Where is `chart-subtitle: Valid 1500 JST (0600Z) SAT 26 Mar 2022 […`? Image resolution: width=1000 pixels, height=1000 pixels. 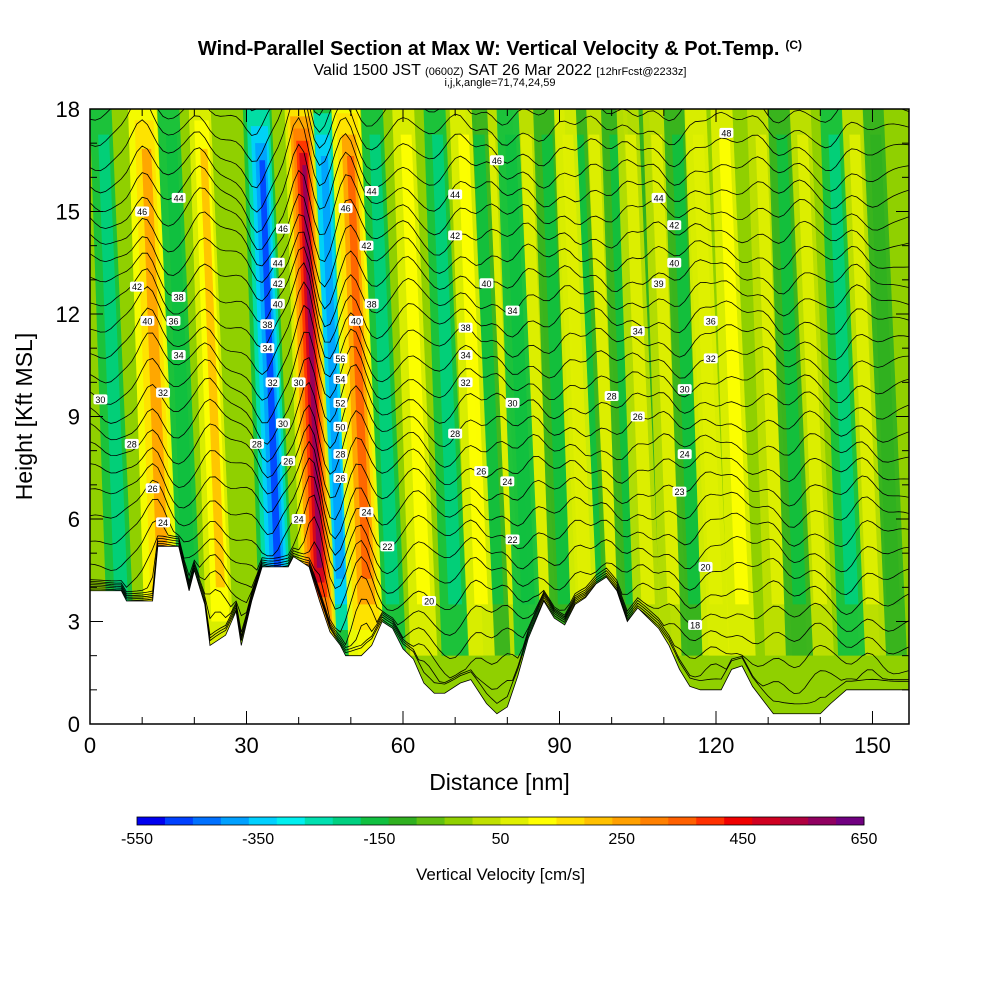
chart-subtitle: Valid 1500 JST (0600Z) SAT 26 Mar 2022 [… is located at coordinates (500, 70).